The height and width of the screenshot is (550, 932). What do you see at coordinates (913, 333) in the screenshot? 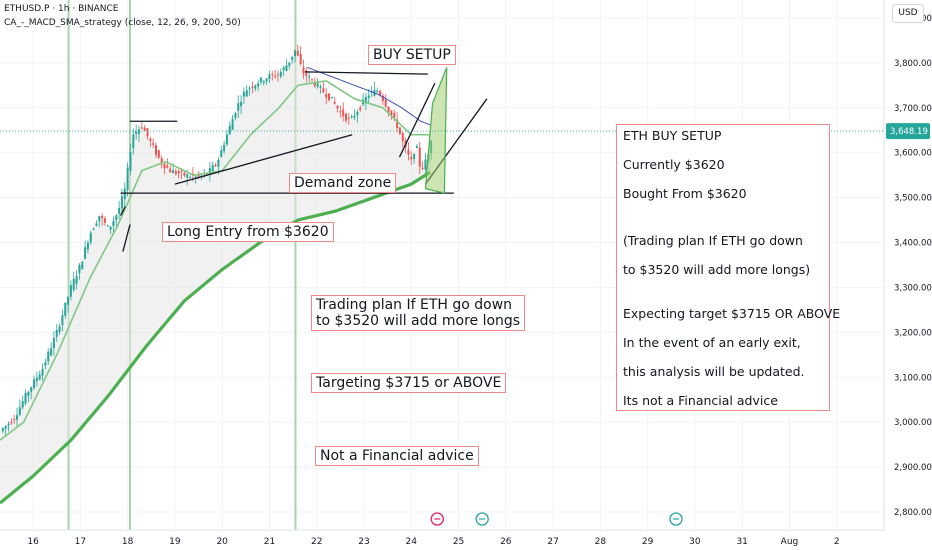
I see `price-tick-label: 3,200.00` at bounding box center [913, 333].